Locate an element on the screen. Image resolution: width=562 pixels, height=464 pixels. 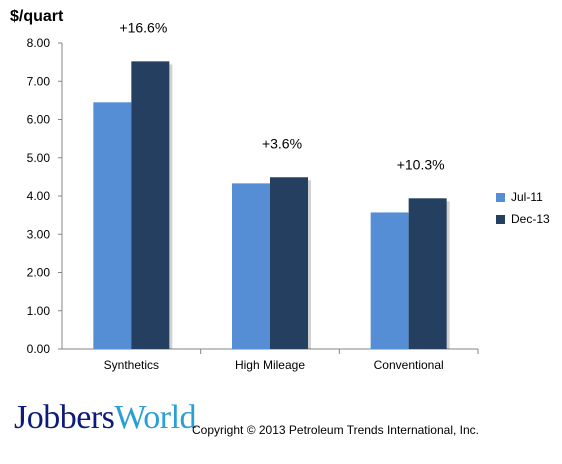
legend-item-jul-11: Jul-11 is located at coordinates (523, 197).